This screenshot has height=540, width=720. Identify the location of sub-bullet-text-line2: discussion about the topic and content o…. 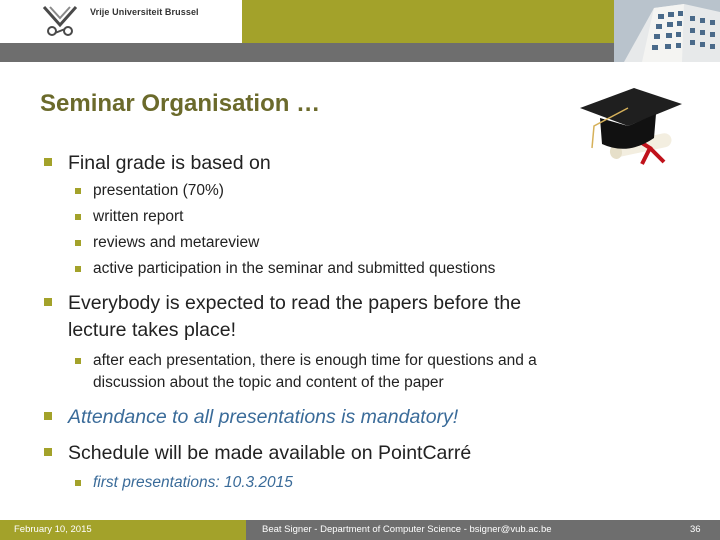
(268, 382).